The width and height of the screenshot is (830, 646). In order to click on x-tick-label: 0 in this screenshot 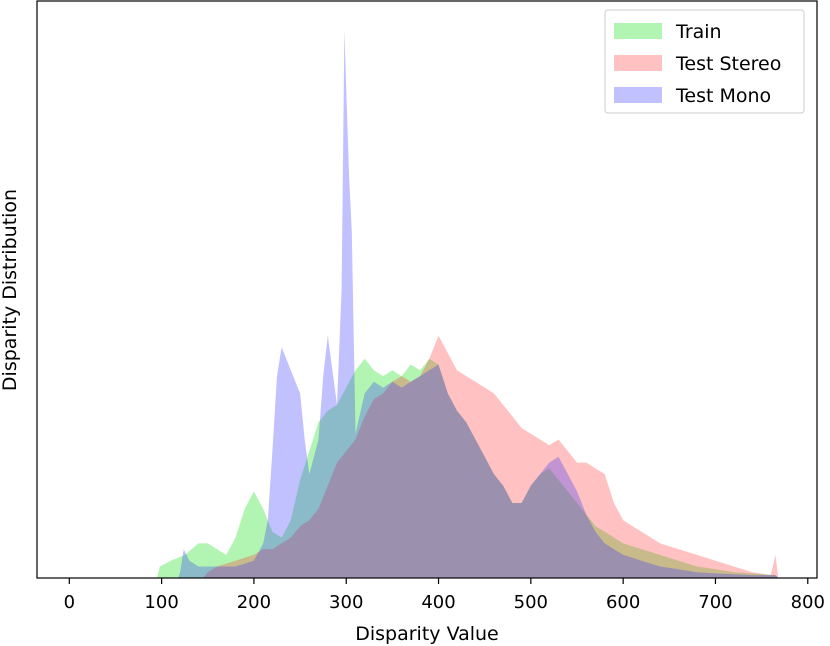, I will do `click(69, 602)`.